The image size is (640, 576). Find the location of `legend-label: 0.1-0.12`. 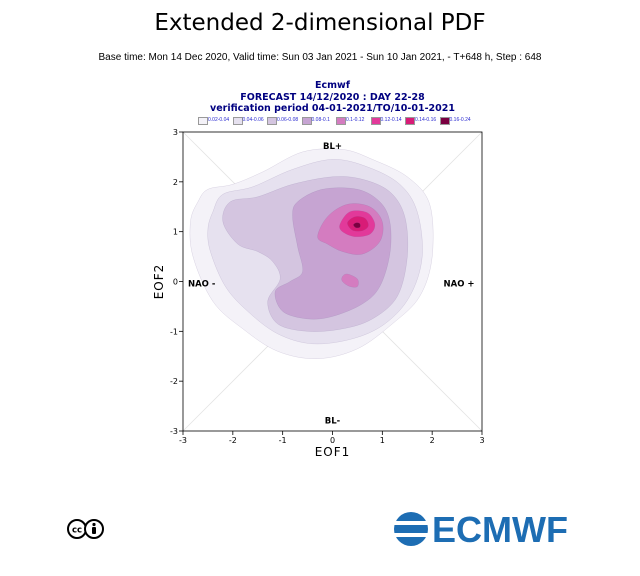

legend-label: 0.1-0.12 is located at coordinates (355, 120).